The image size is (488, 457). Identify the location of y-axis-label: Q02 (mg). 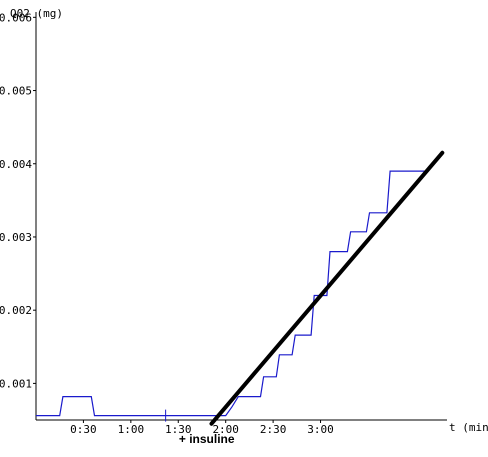
(36, 13).